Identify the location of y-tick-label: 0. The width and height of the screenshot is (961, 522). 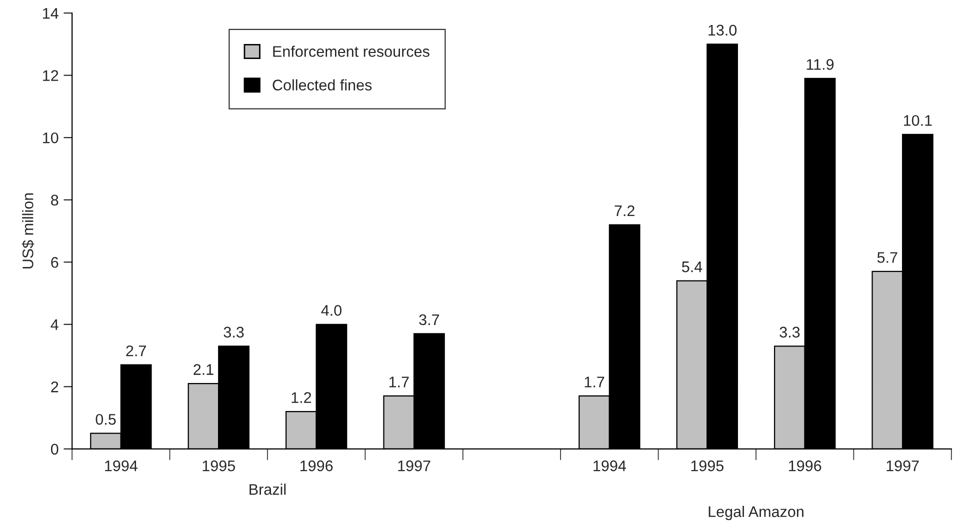
(54, 449).